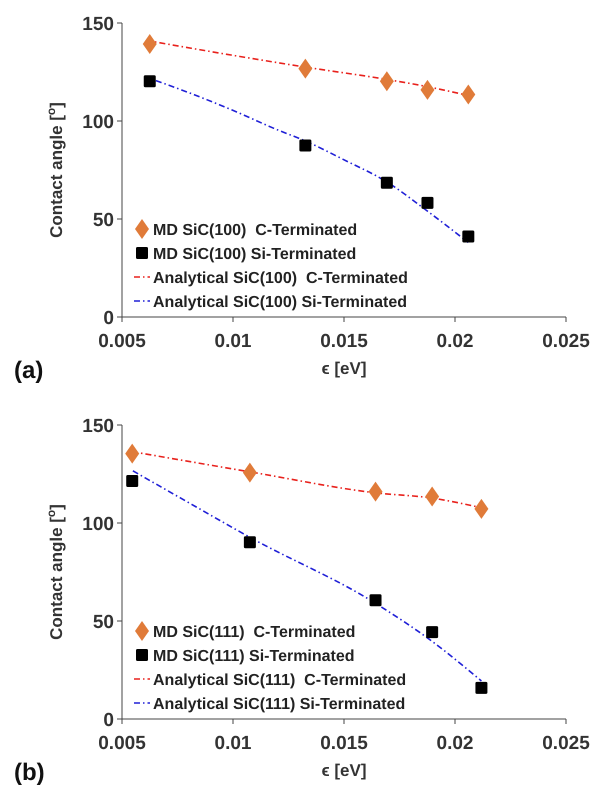  Describe the element at coordinates (280, 302) in the screenshot. I see `legend-label: Analytical SiC(100) Si-Terminated` at that location.